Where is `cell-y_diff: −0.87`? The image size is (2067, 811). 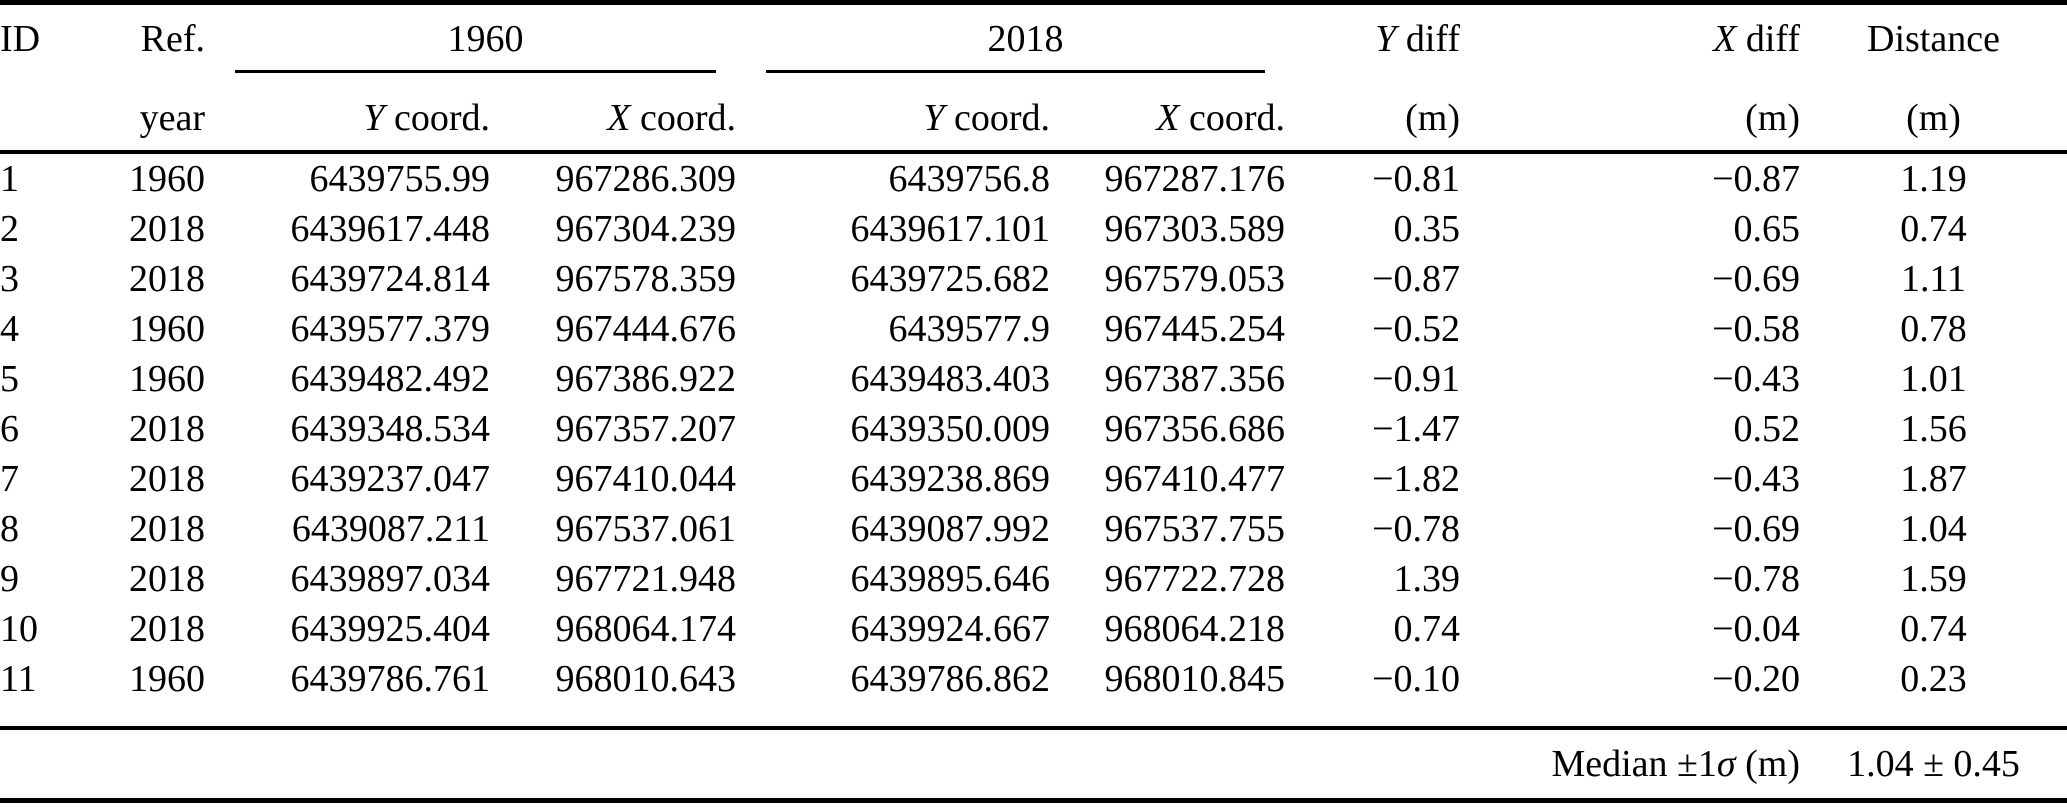 cell-y_diff: −0.87 is located at coordinates (1416, 279).